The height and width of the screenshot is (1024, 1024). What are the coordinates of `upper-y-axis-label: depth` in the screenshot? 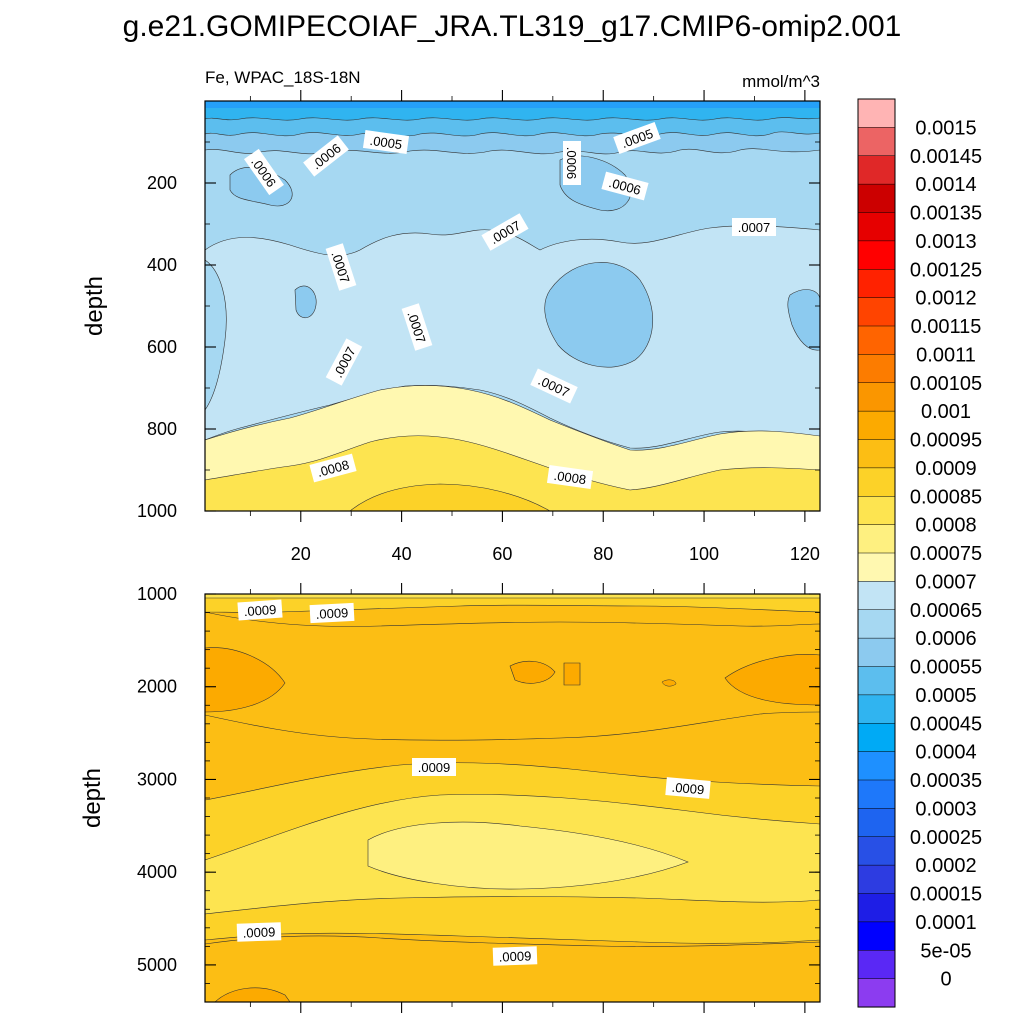 It's located at (94, 306).